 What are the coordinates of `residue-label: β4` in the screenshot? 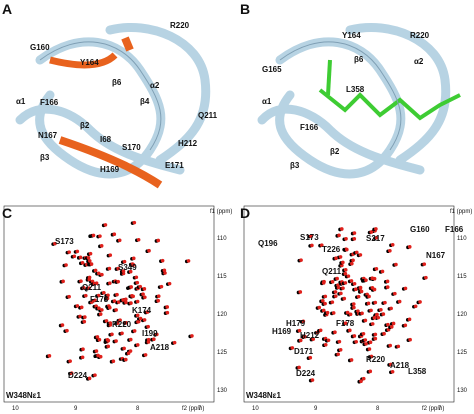 It's located at (145, 101).